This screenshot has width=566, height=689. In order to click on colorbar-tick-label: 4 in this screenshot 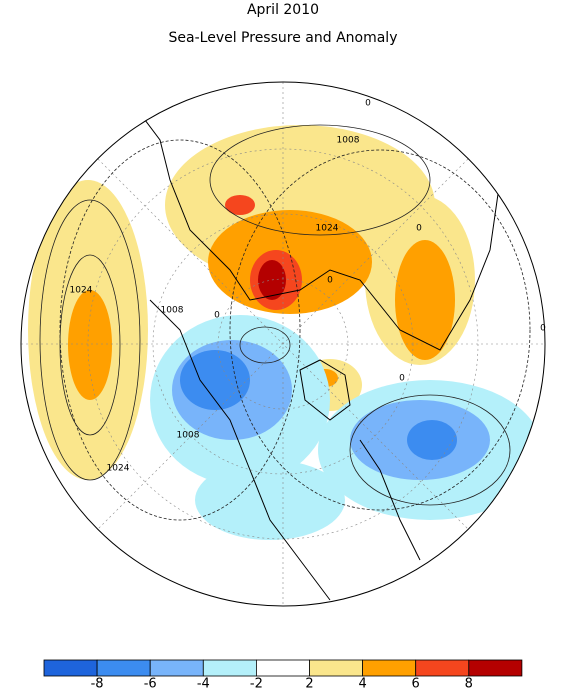, I will do `click(362, 683)`.